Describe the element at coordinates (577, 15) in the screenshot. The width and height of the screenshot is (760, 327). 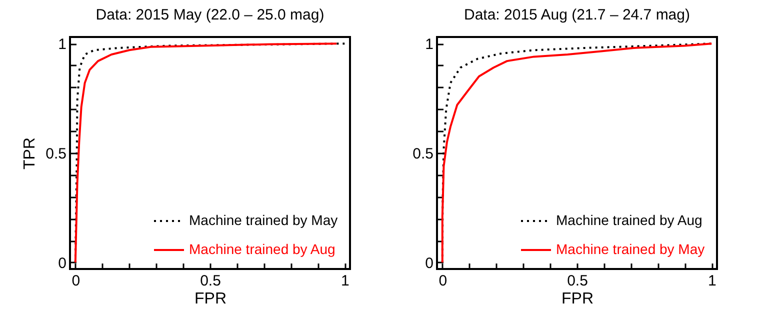
I see `chart-title: Data: 2015 Aug (21.7 – 24.7 mag)` at that location.